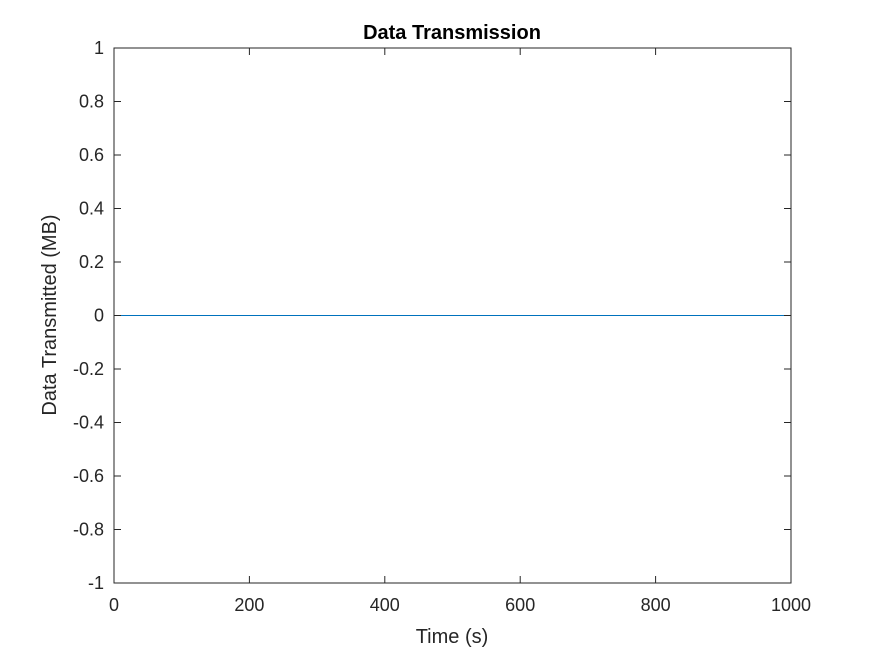 The height and width of the screenshot is (656, 875). What do you see at coordinates (88, 315) in the screenshot?
I see `y-tick-labels: -1 -0.8 -0.6 -0.4 -0.2 0 0.2 0.4 0.6 0.8 1` at bounding box center [88, 315].